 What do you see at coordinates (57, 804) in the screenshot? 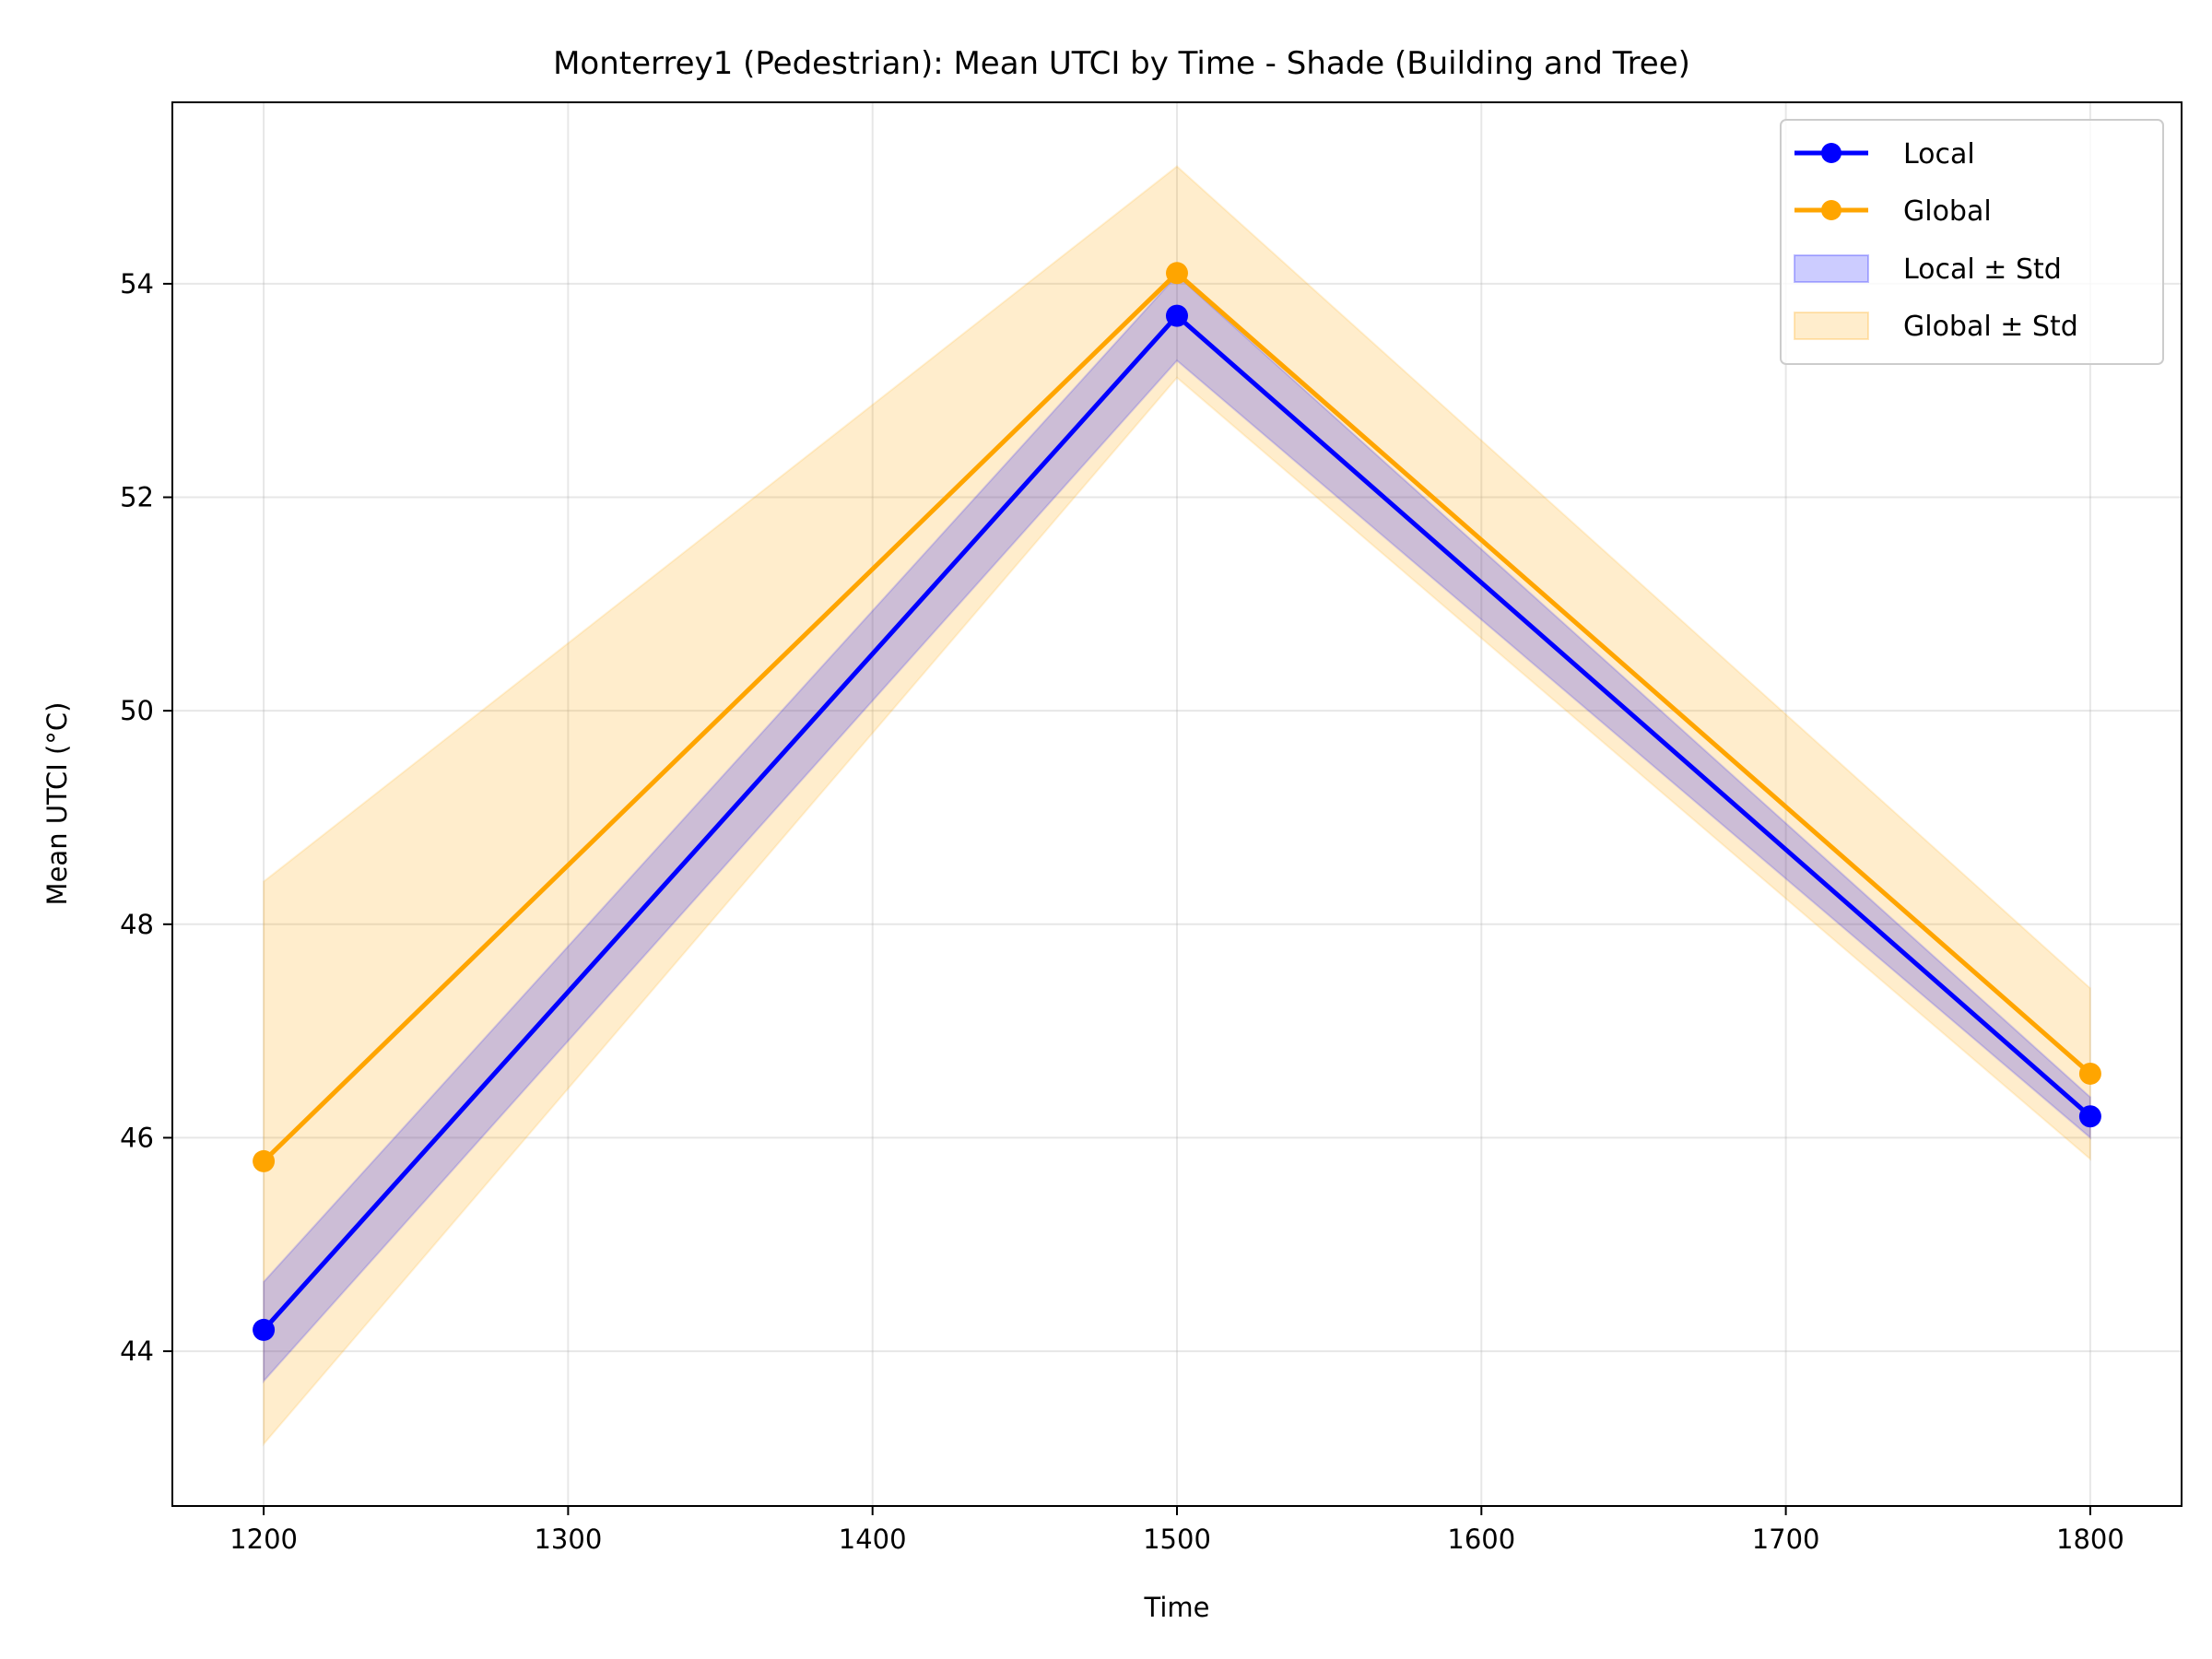
I see `y-axis-label: Mean UTCI (°C)` at bounding box center [57, 804].